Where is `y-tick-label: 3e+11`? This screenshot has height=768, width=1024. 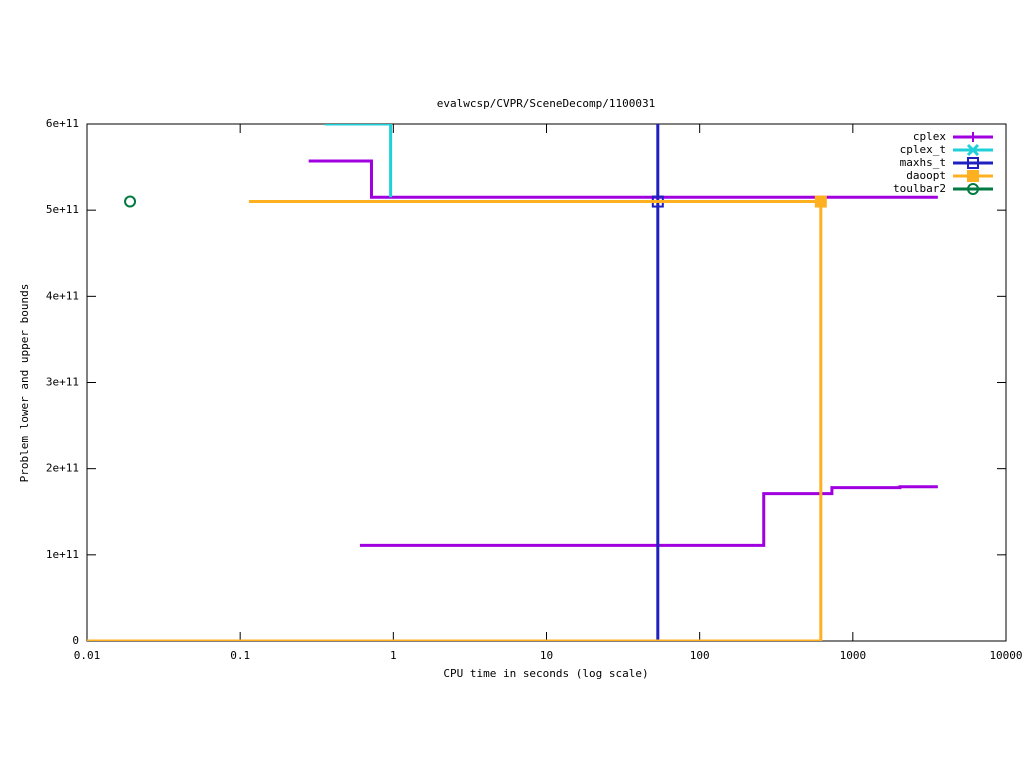
y-tick-label: 3e+11 is located at coordinates (62, 382).